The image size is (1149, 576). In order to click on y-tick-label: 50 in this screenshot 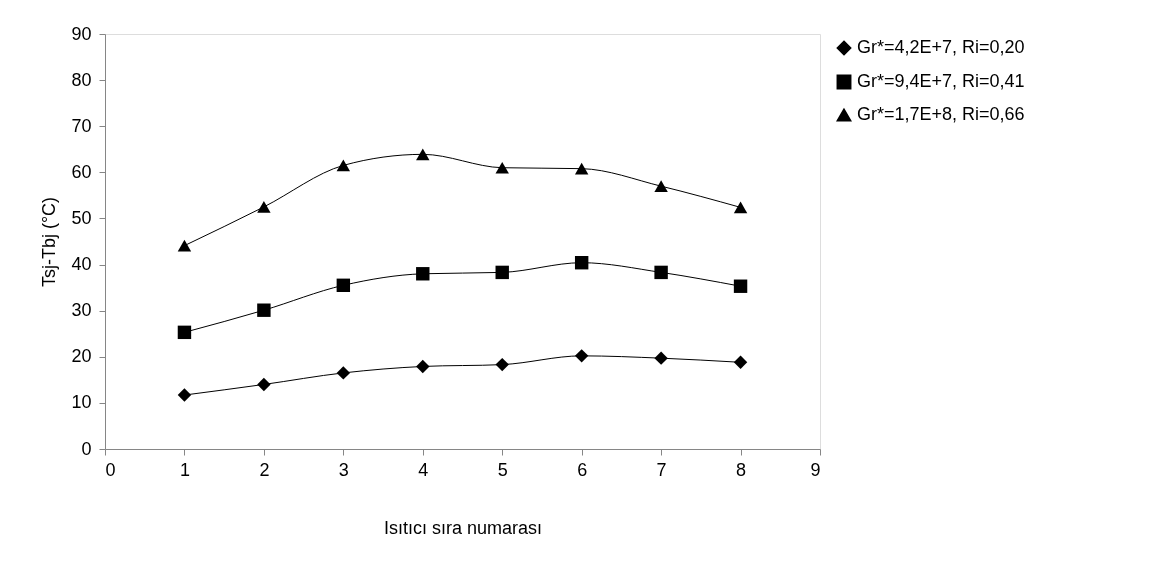, I will do `click(81, 217)`.